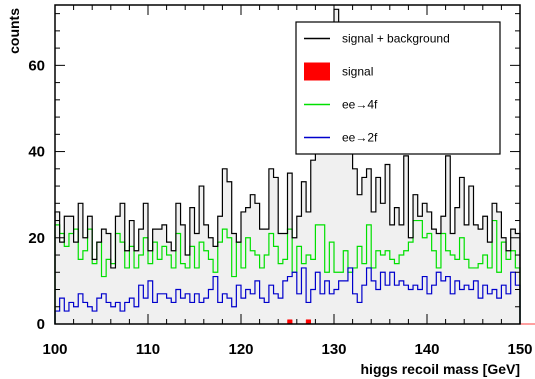 The image size is (535, 379). I want to click on legend-label: signal + background, so click(396, 39).